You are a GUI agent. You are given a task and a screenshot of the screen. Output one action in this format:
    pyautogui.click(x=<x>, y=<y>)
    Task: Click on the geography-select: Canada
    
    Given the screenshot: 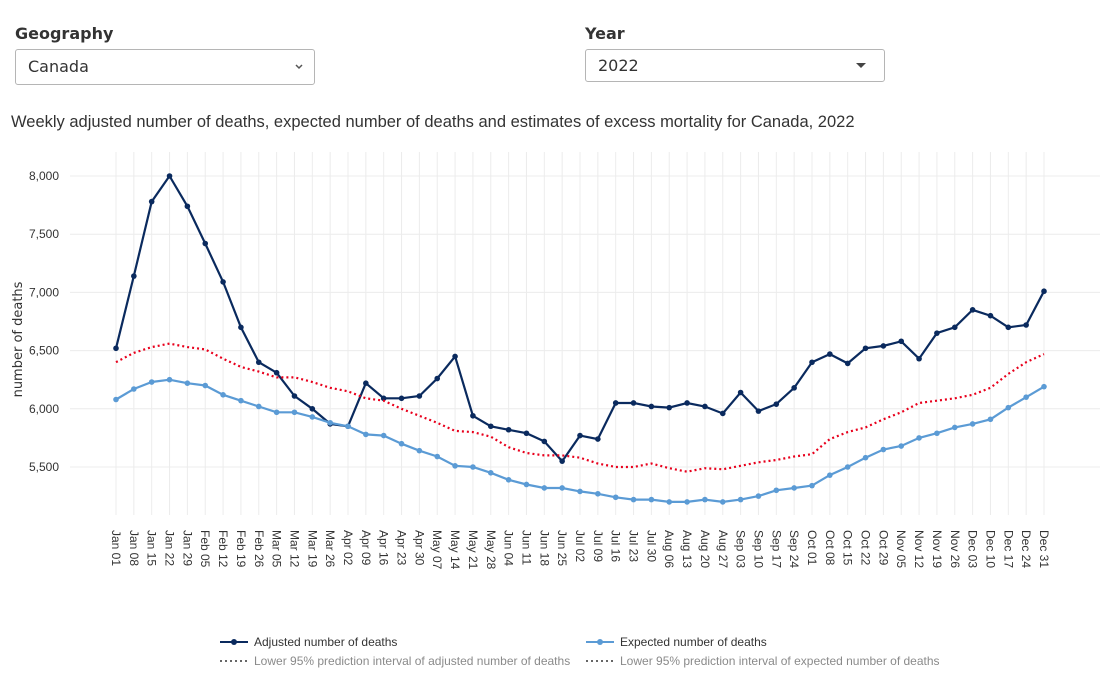 What is the action you would take?
    pyautogui.click(x=165, y=67)
    